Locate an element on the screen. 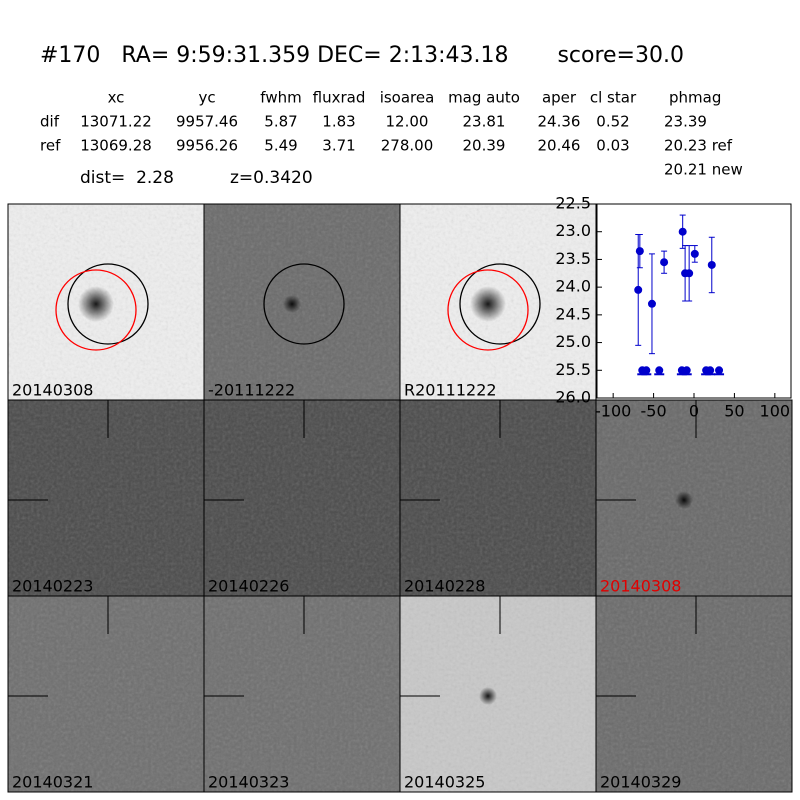 This screenshot has width=800, height=800. row-label: ref is located at coordinates (50, 146).